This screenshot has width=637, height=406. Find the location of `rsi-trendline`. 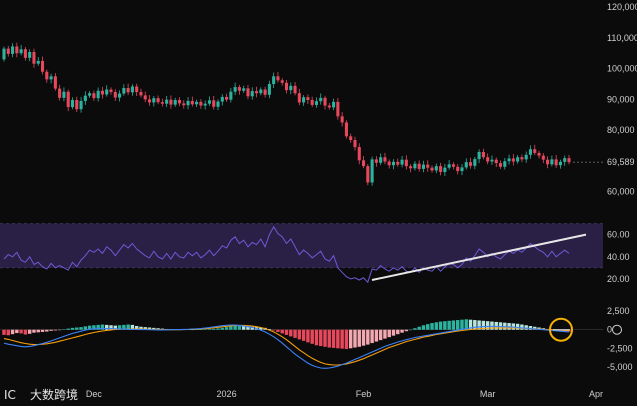

rsi-trendline is located at coordinates (479, 257).